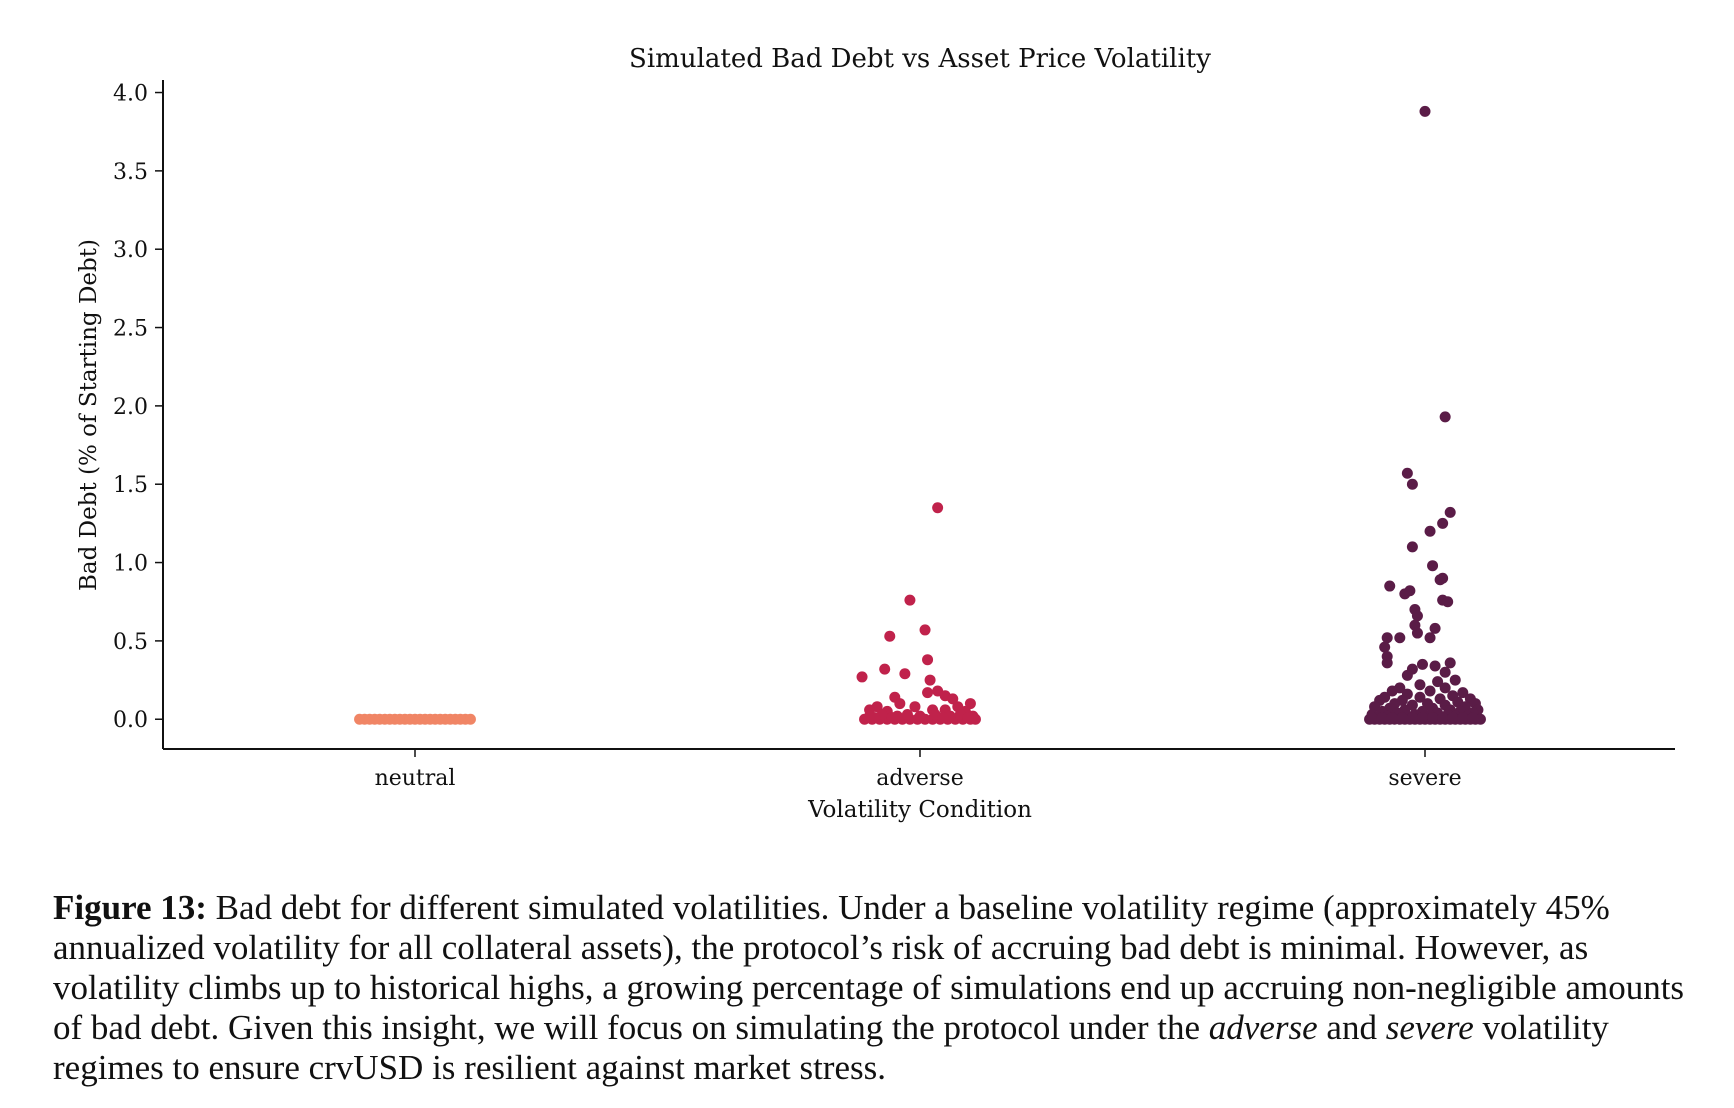 The width and height of the screenshot is (1734, 1108). I want to click on y-tick-label: 0.5, so click(130, 642).